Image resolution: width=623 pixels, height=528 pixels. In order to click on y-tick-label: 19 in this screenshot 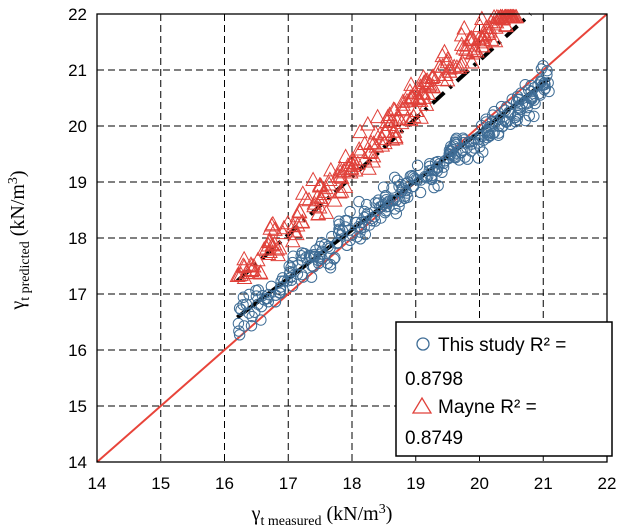, I will do `click(77, 182)`.